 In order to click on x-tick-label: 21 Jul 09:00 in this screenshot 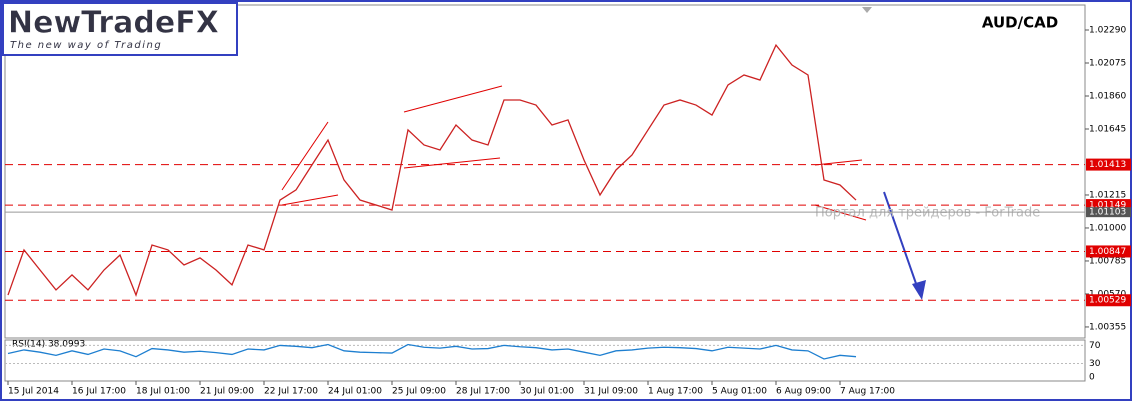, I will do `click(227, 392)`.